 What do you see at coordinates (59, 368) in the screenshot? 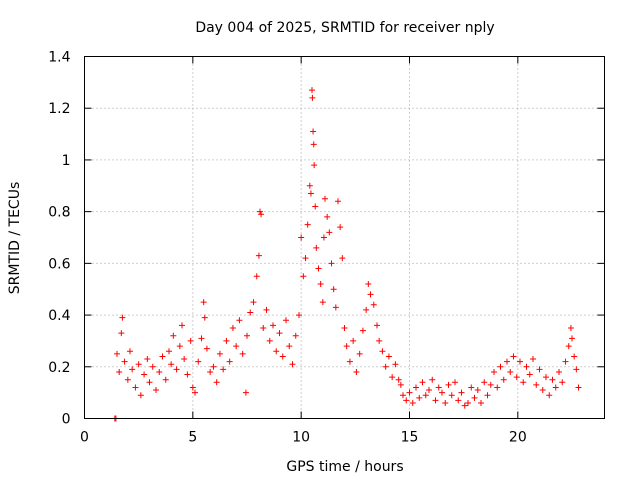
I see `y-tick-label: 0.2` at bounding box center [59, 368].